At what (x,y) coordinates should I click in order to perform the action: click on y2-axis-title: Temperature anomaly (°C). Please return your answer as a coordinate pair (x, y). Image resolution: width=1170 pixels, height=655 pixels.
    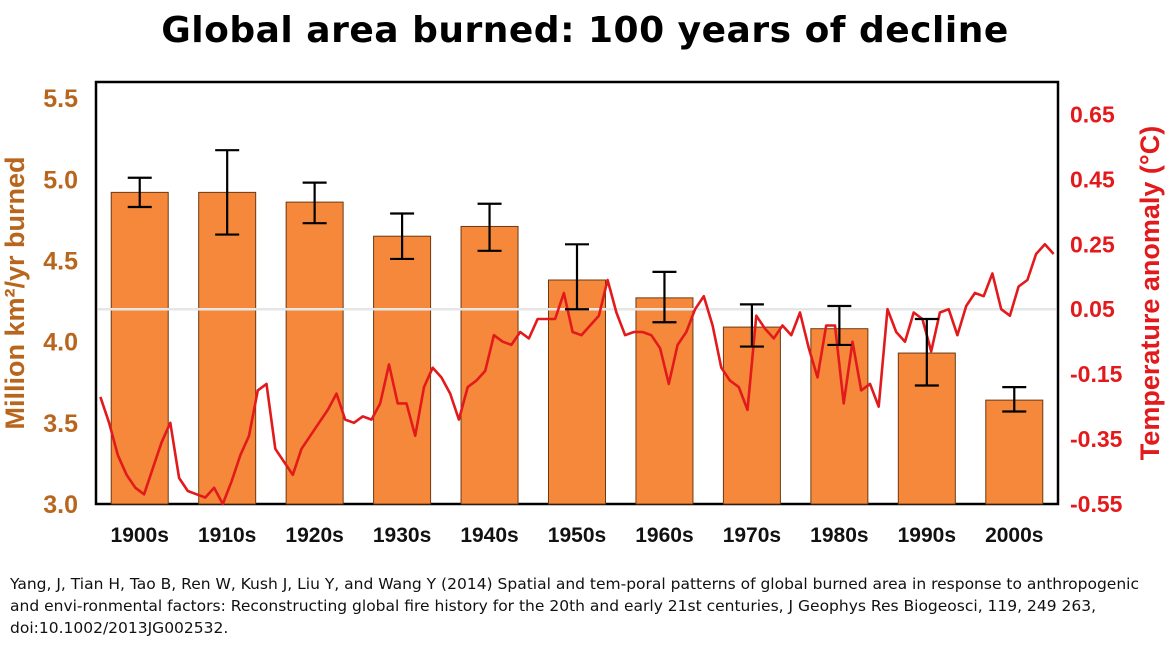
    Looking at the image, I should click on (1150, 293).